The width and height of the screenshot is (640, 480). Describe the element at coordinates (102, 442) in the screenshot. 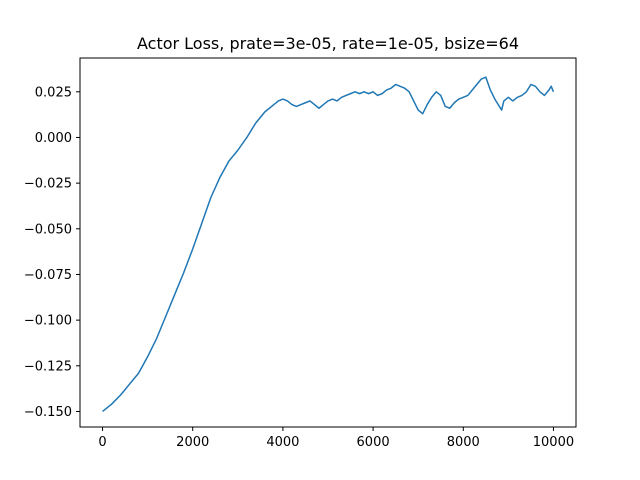

I see `x-tick-label: 0` at that location.